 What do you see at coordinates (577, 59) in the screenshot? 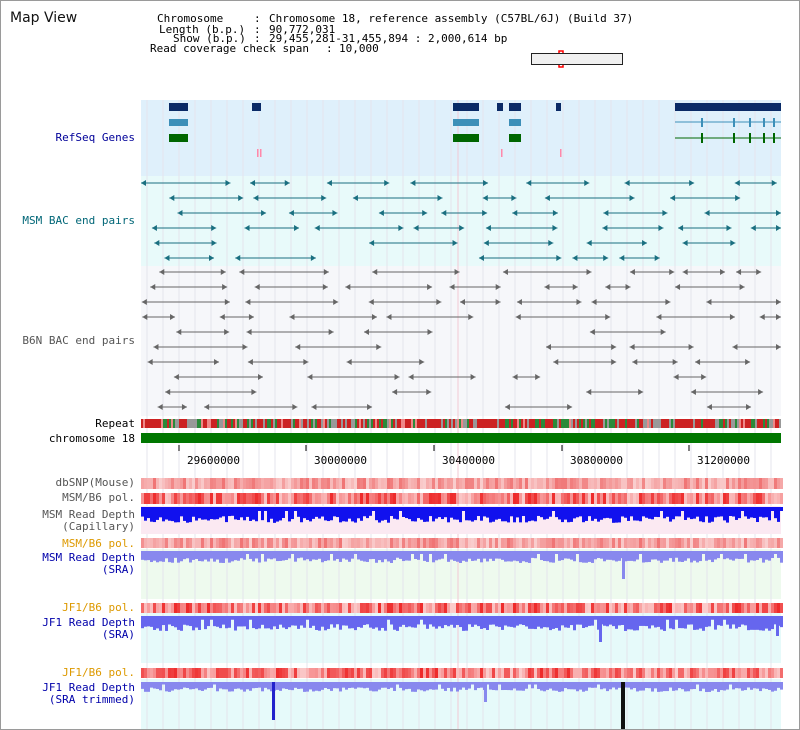
I see `chromosome-ideogram` at bounding box center [577, 59].